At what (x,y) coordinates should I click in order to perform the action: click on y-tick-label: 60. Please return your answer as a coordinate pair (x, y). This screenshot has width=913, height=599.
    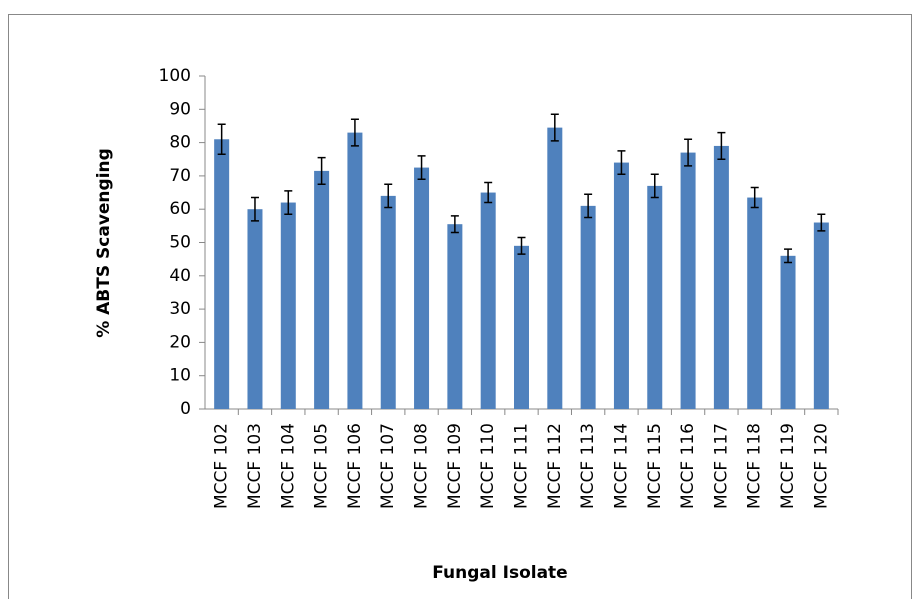
    Looking at the image, I should click on (180, 209).